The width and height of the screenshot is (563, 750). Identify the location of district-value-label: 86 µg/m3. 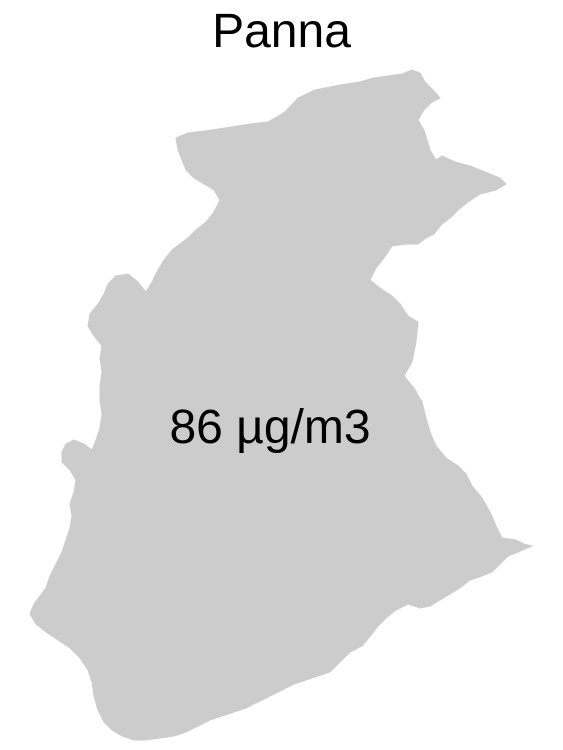
(270, 427).